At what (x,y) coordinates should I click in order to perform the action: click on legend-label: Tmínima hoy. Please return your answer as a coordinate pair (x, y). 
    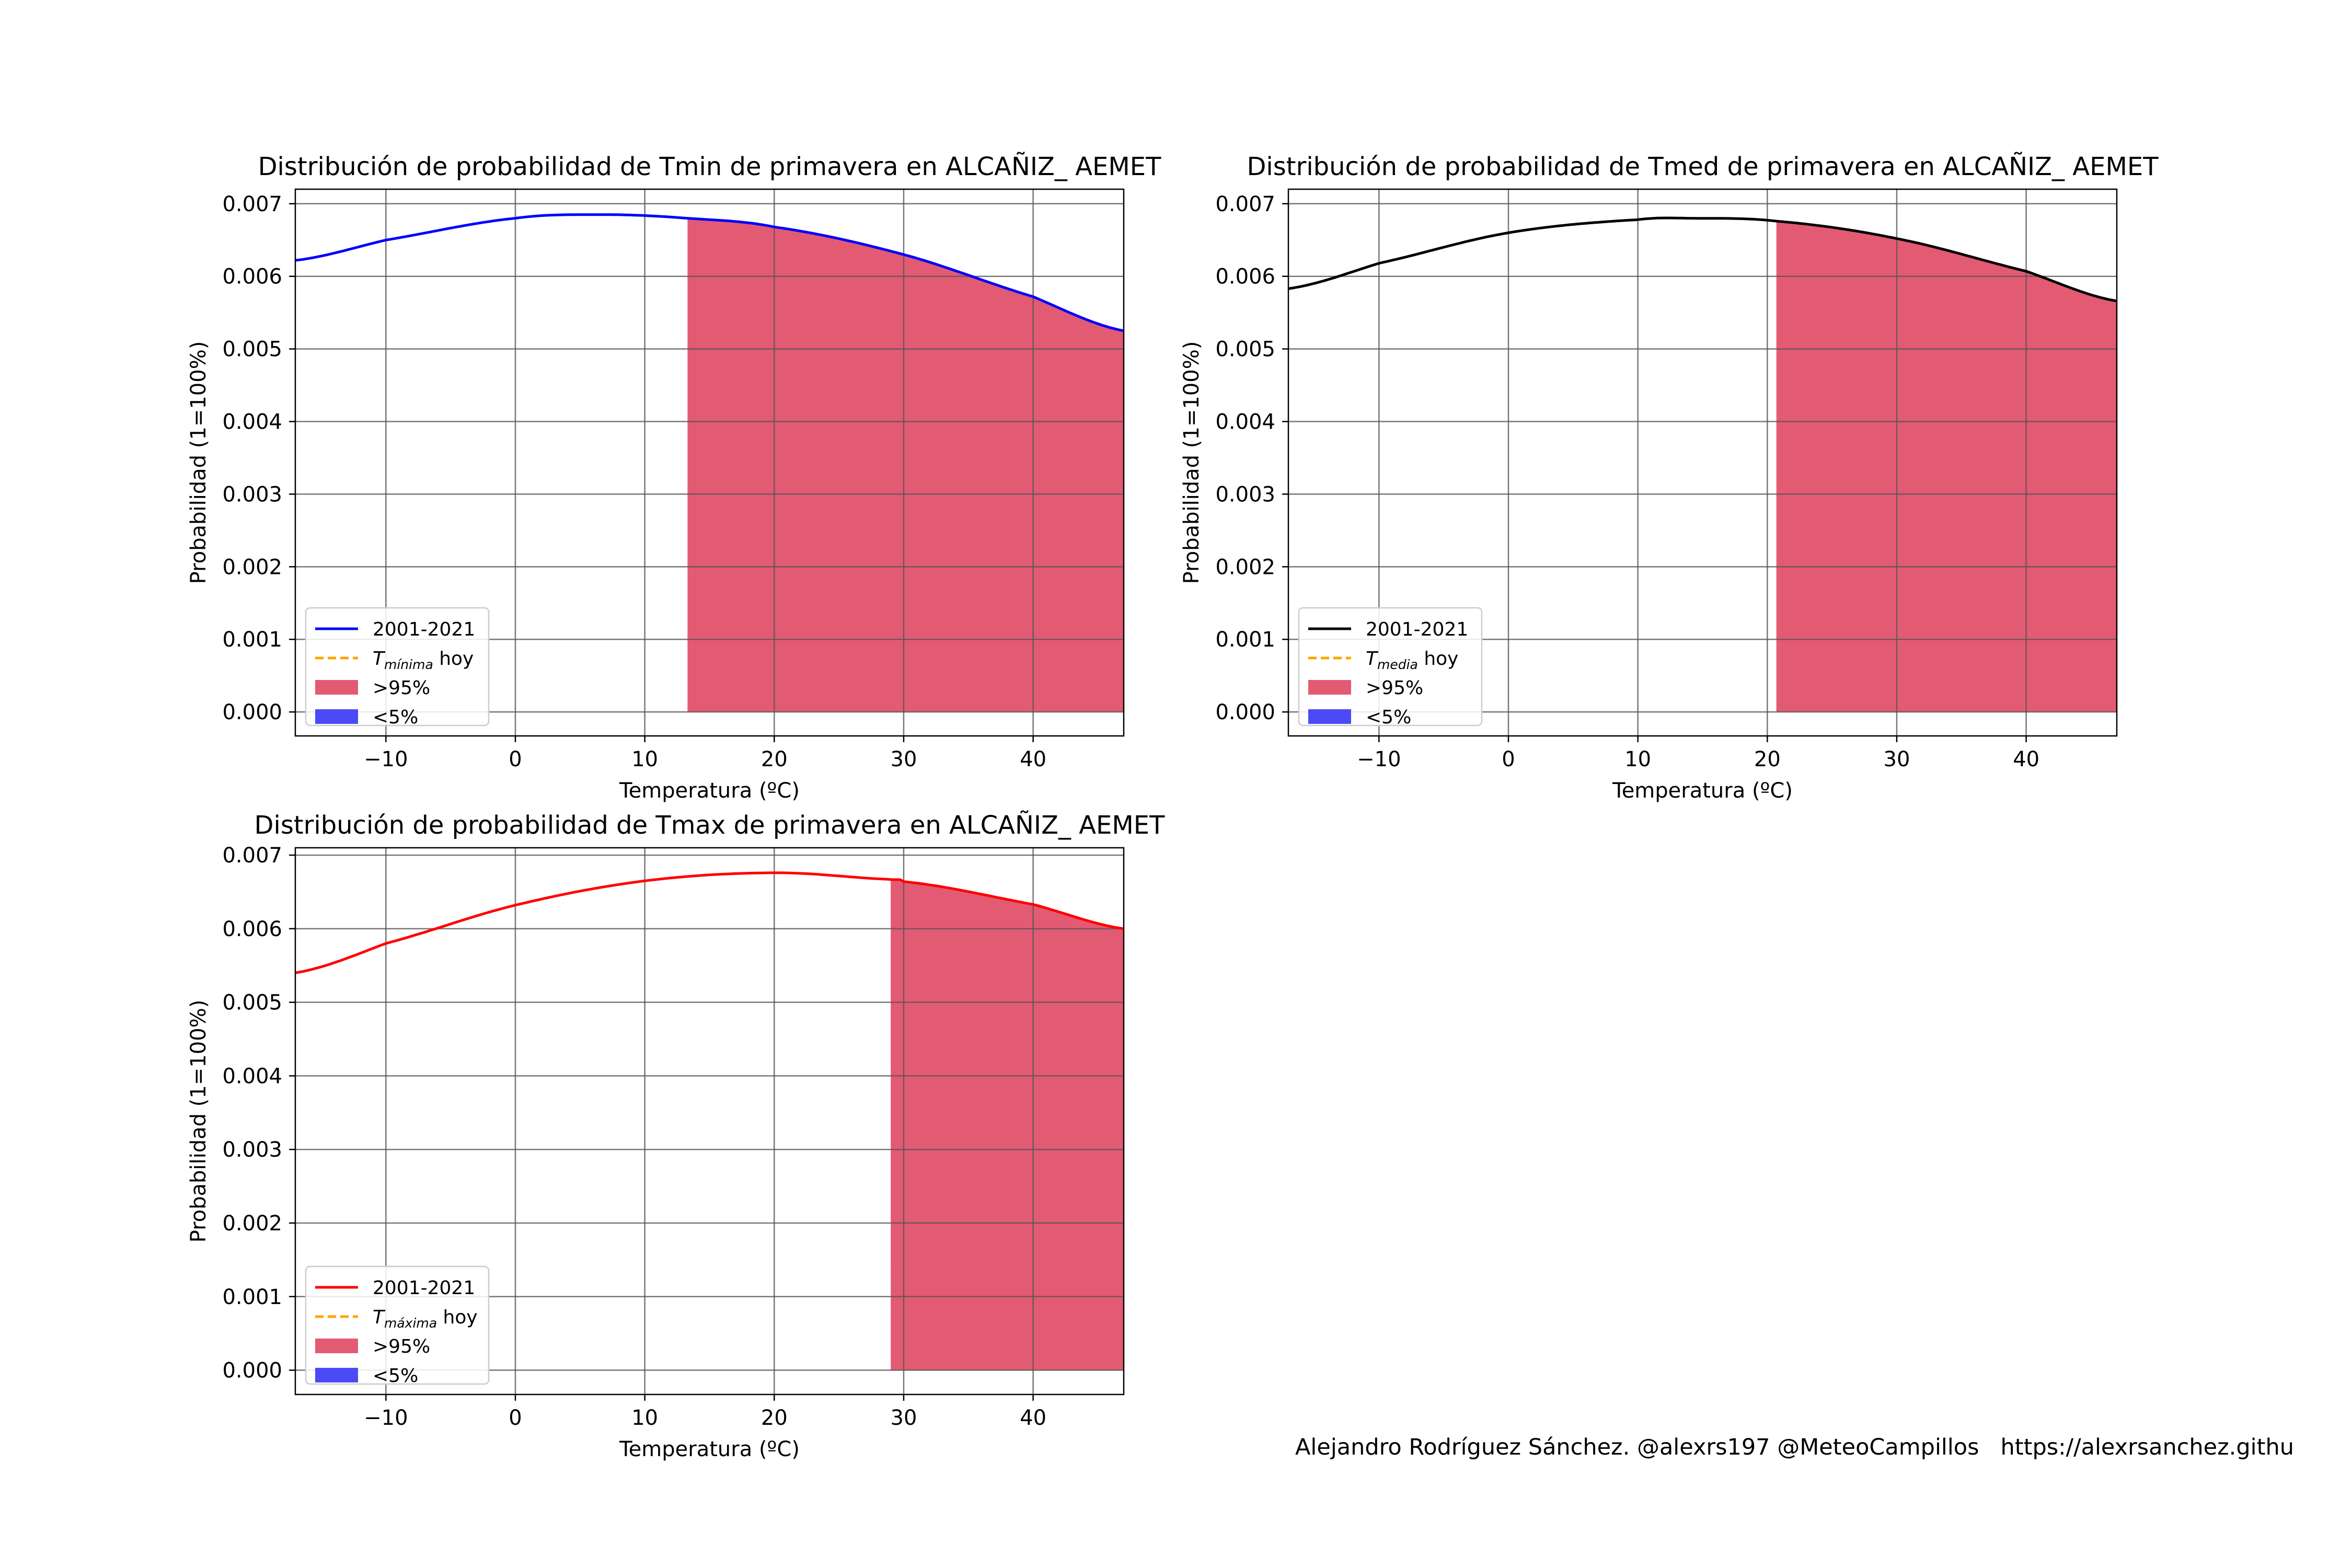
    Looking at the image, I should click on (423, 660).